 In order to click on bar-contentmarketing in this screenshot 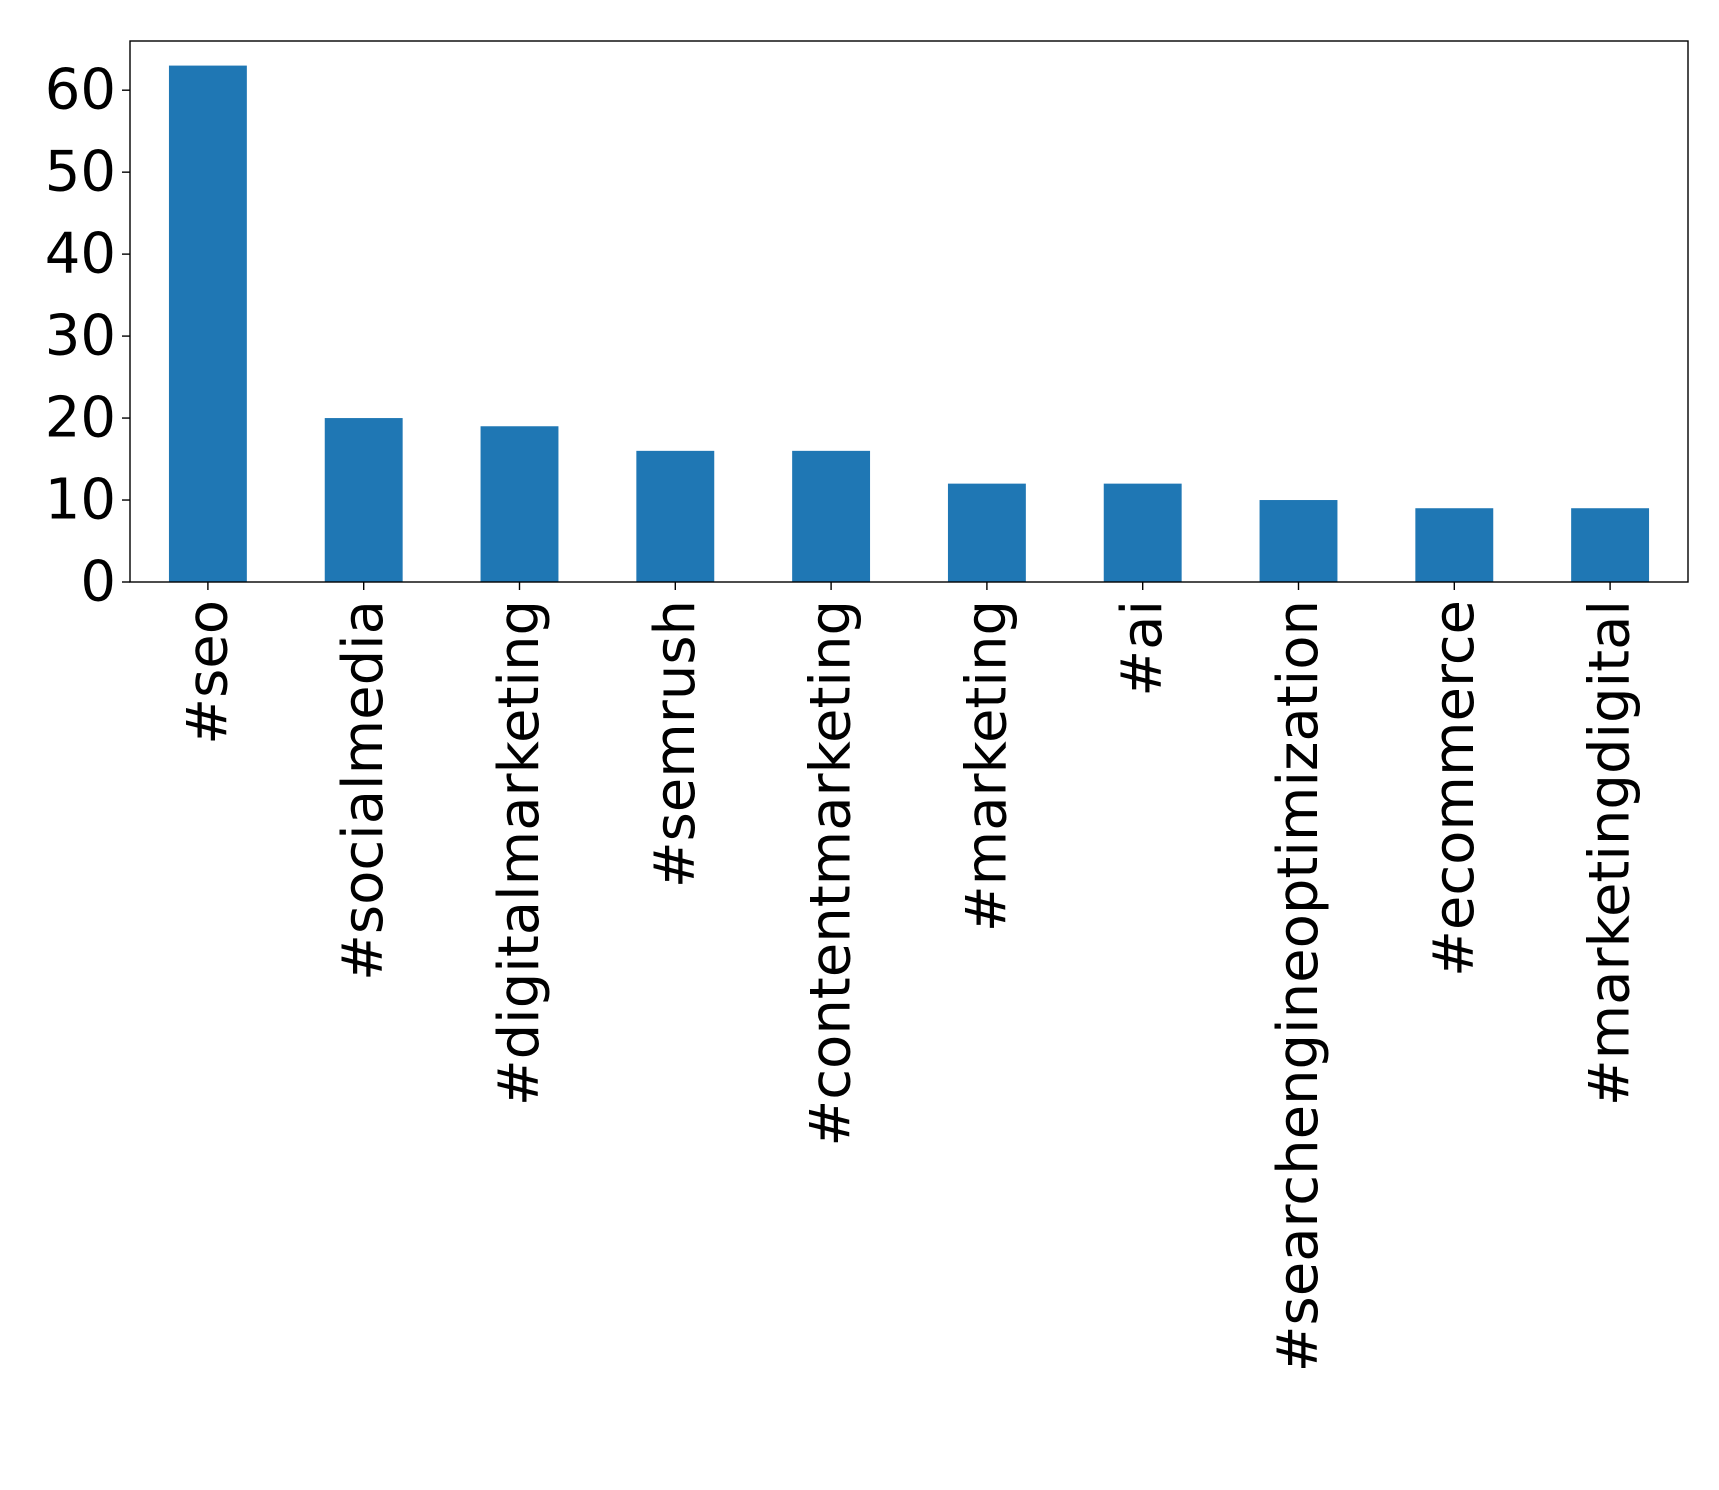, I will do `click(831, 516)`.